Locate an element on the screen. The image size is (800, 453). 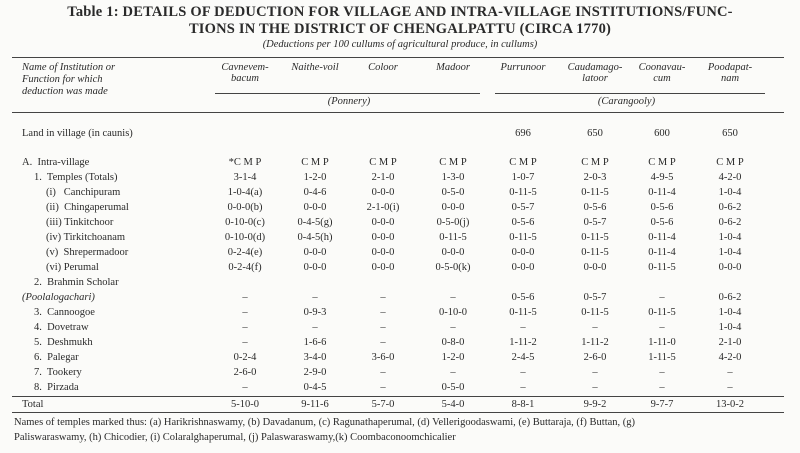
cell: 0-5-7 is located at coordinates (595, 222).